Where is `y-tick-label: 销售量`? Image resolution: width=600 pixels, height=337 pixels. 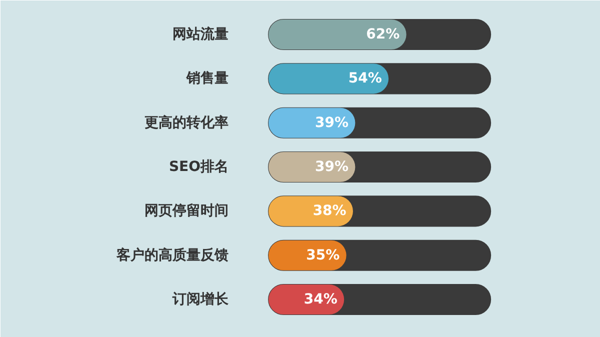
y-tick-label: 销售量 is located at coordinates (207, 78).